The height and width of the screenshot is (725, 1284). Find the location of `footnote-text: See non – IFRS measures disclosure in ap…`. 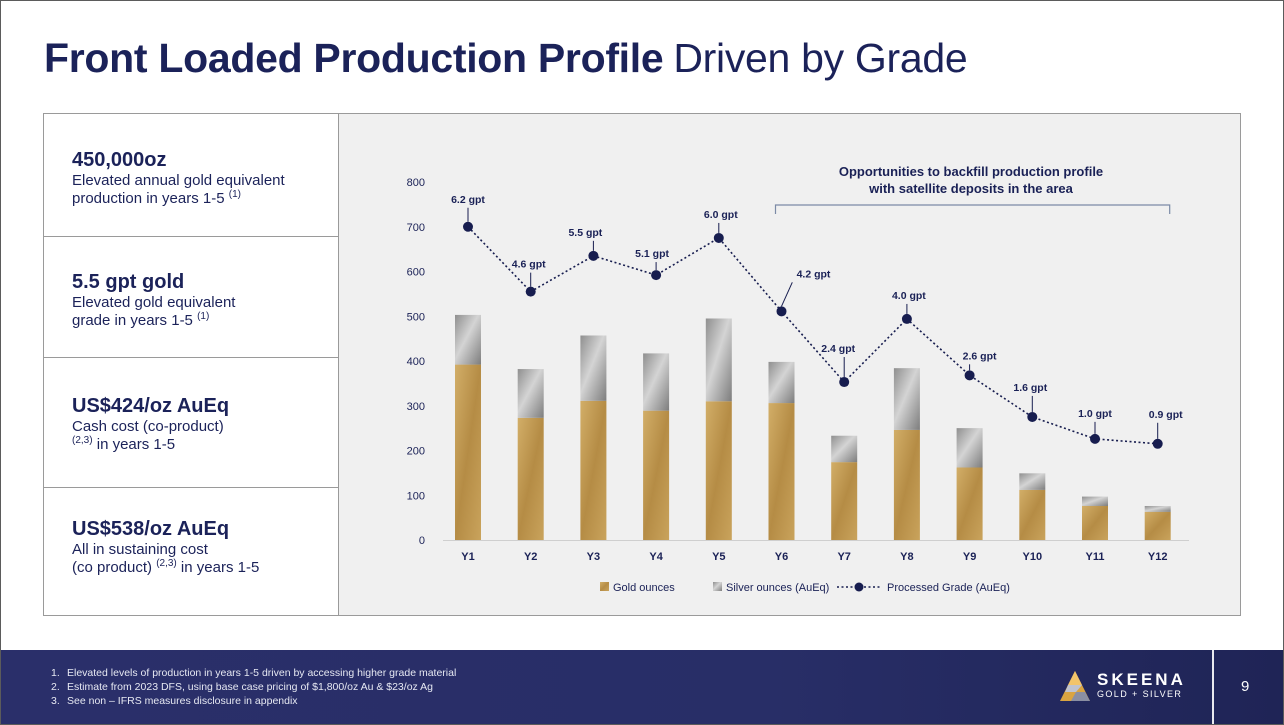

footnote-text: See non – IFRS measures disclosure in ap… is located at coordinates (182, 701).